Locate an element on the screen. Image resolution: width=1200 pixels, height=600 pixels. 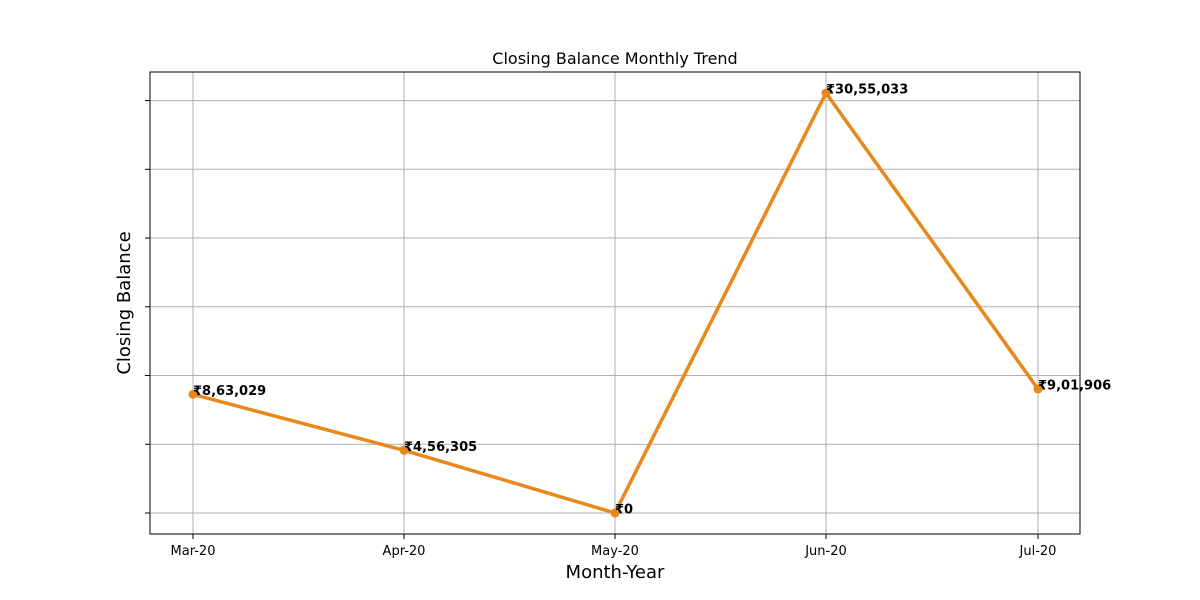
x-tick-label: Jul-20 is located at coordinates (1038, 551).